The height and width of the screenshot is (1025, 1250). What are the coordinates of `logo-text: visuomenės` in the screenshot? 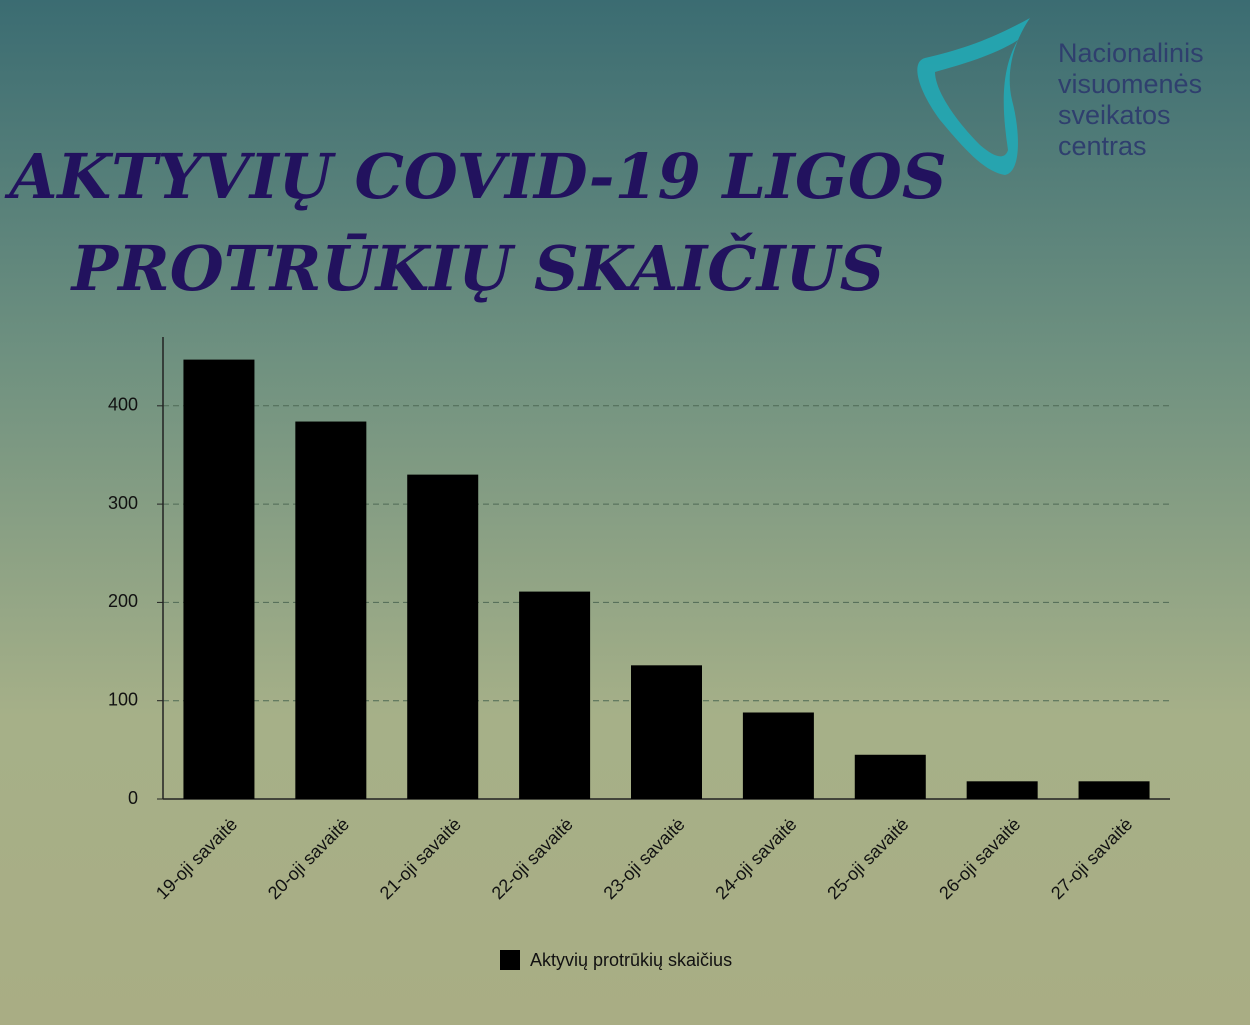 It's located at (1130, 84).